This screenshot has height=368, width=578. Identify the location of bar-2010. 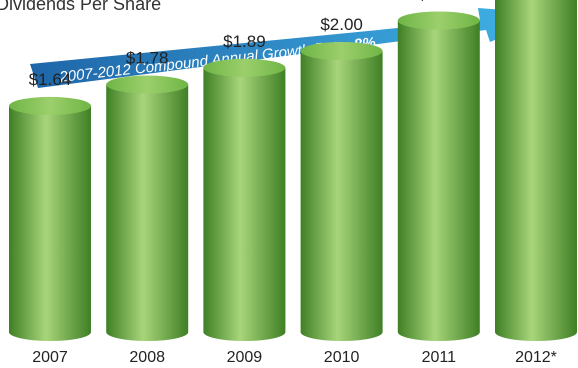
(341, 191).